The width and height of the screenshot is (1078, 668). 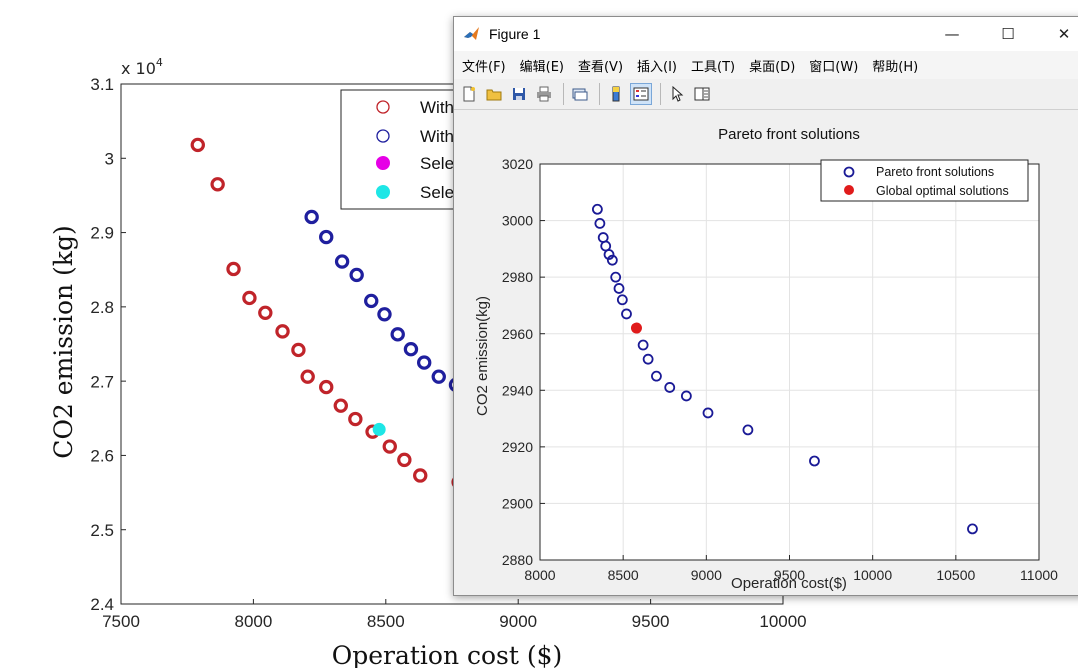 What do you see at coordinates (1008, 34) in the screenshot?
I see `maximize-button: ☐` at bounding box center [1008, 34].